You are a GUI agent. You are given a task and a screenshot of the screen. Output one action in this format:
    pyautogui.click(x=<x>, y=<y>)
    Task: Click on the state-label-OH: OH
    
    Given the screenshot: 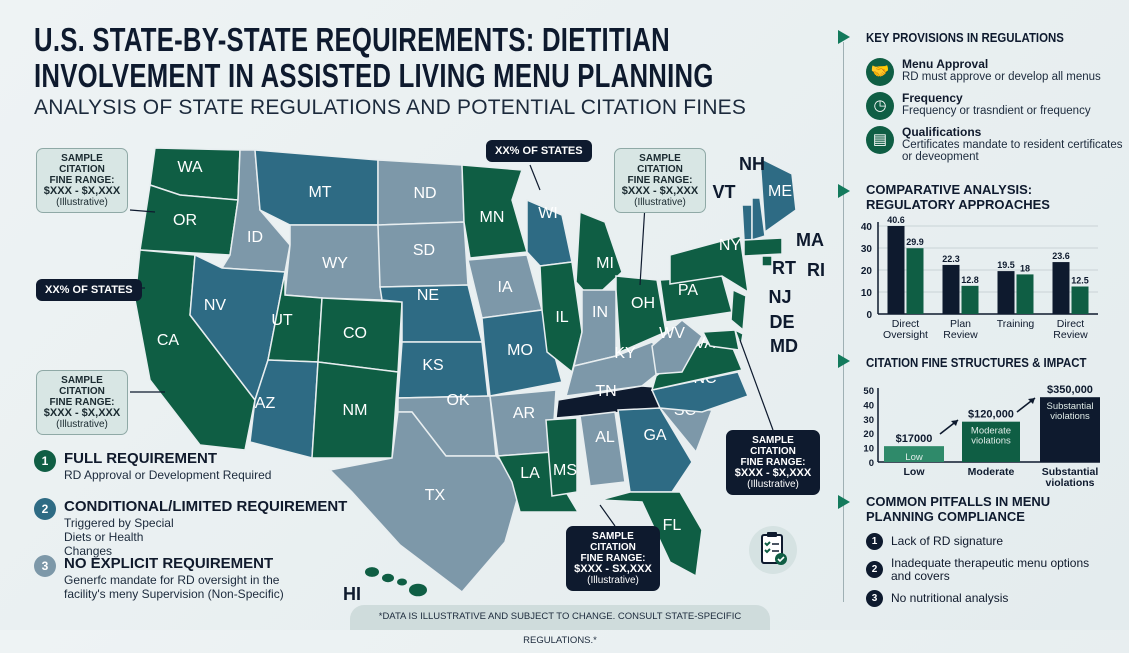 What is the action you would take?
    pyautogui.click(x=643, y=303)
    